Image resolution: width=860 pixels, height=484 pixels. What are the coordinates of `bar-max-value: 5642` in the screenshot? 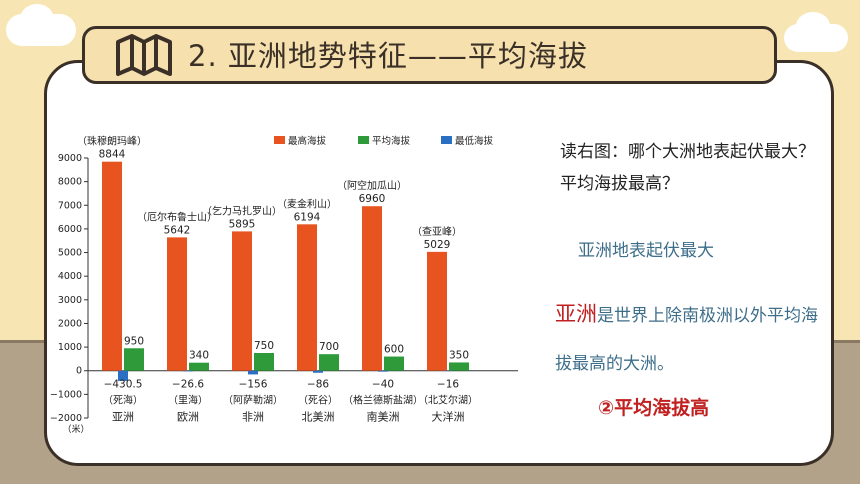 It's located at (177, 230).